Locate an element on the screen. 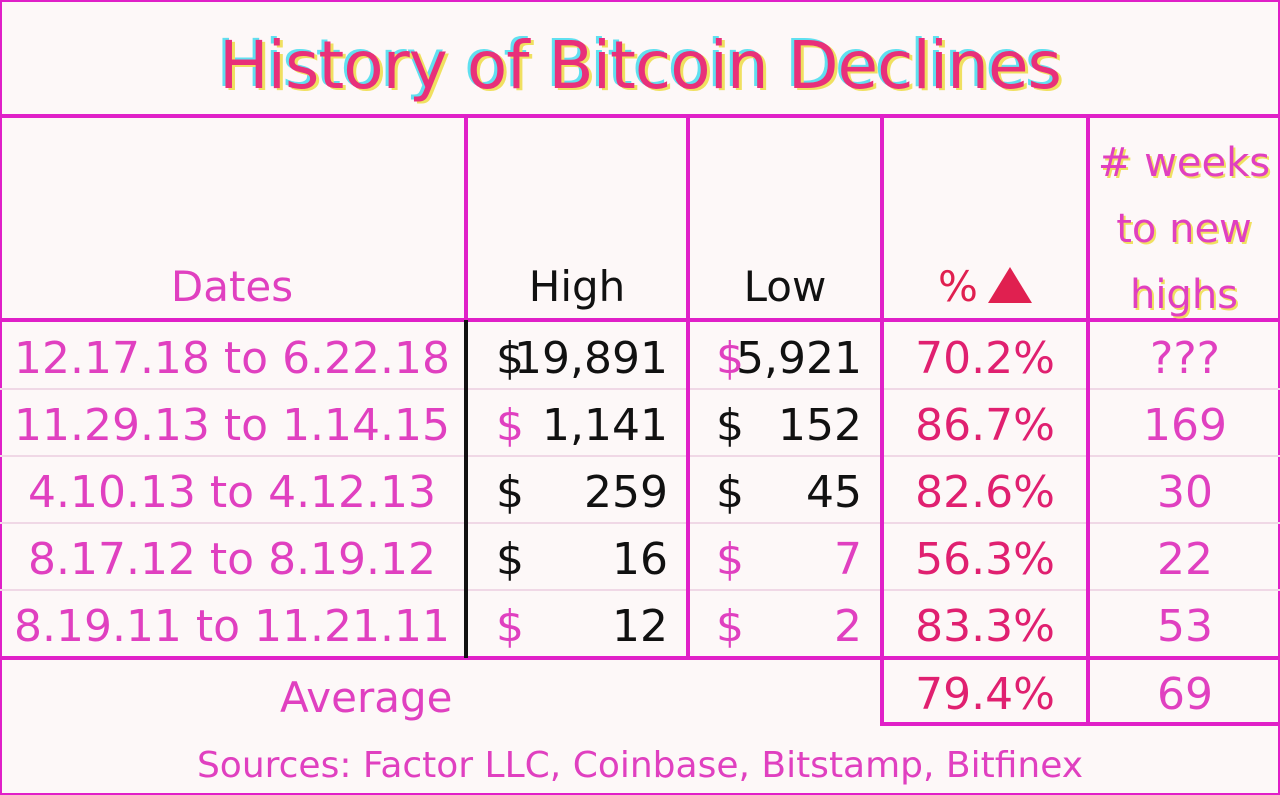  header-low: Low is located at coordinates (785, 286).